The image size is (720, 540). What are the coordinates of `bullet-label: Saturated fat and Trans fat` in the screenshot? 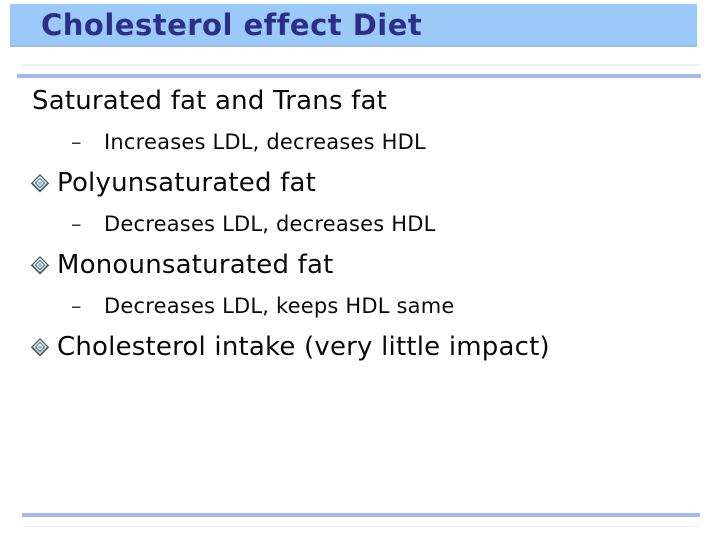 It's located at (210, 101).